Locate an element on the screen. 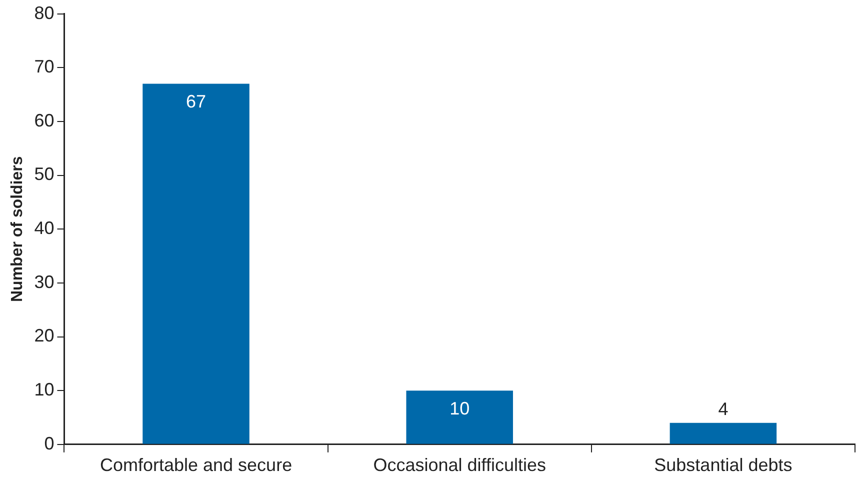 The image size is (857, 480). data-label: 67 is located at coordinates (196, 102).